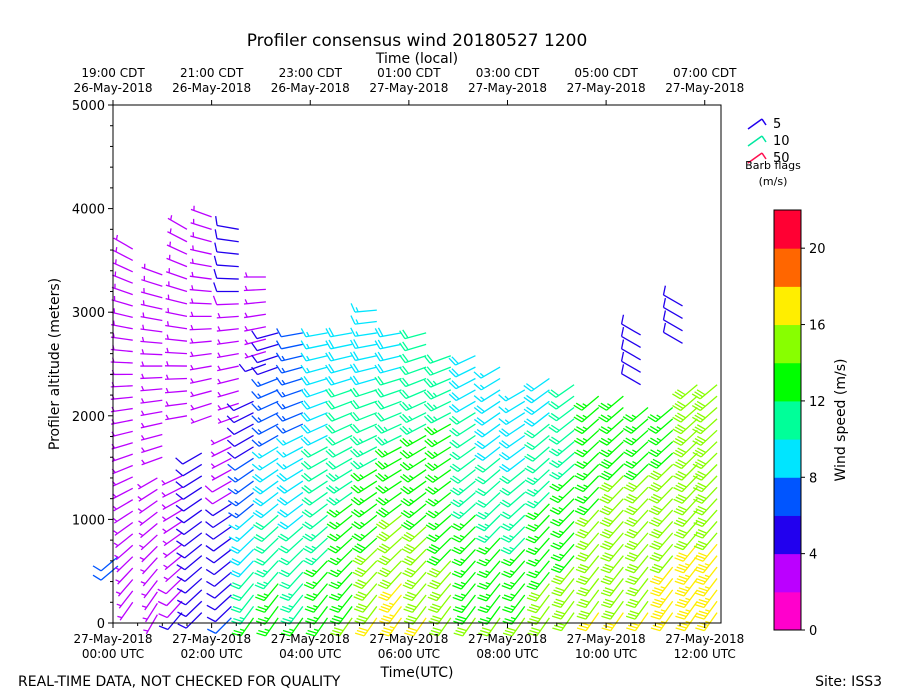  Describe the element at coordinates (113, 654) in the screenshot. I see `x-tick-label-time: 00:00 UTC` at that location.